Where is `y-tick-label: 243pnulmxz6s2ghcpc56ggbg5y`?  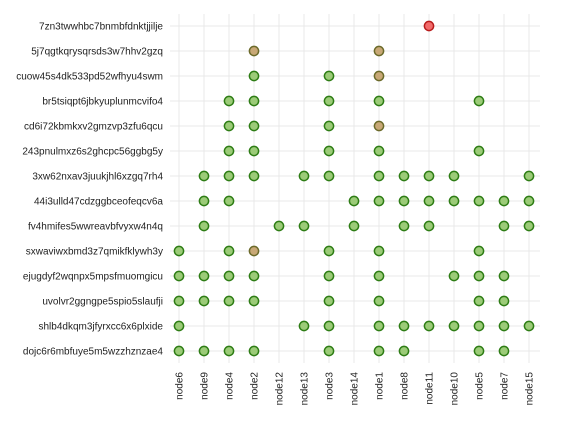
y-tick-label: 243pnulmxz6s2ghcpc56ggbg5y is located at coordinates (92, 152).